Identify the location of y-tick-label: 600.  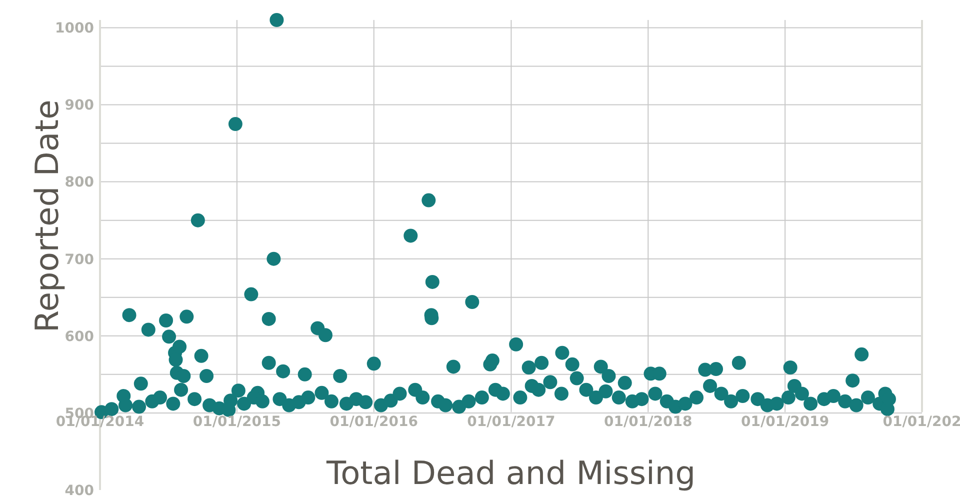
(79, 336).